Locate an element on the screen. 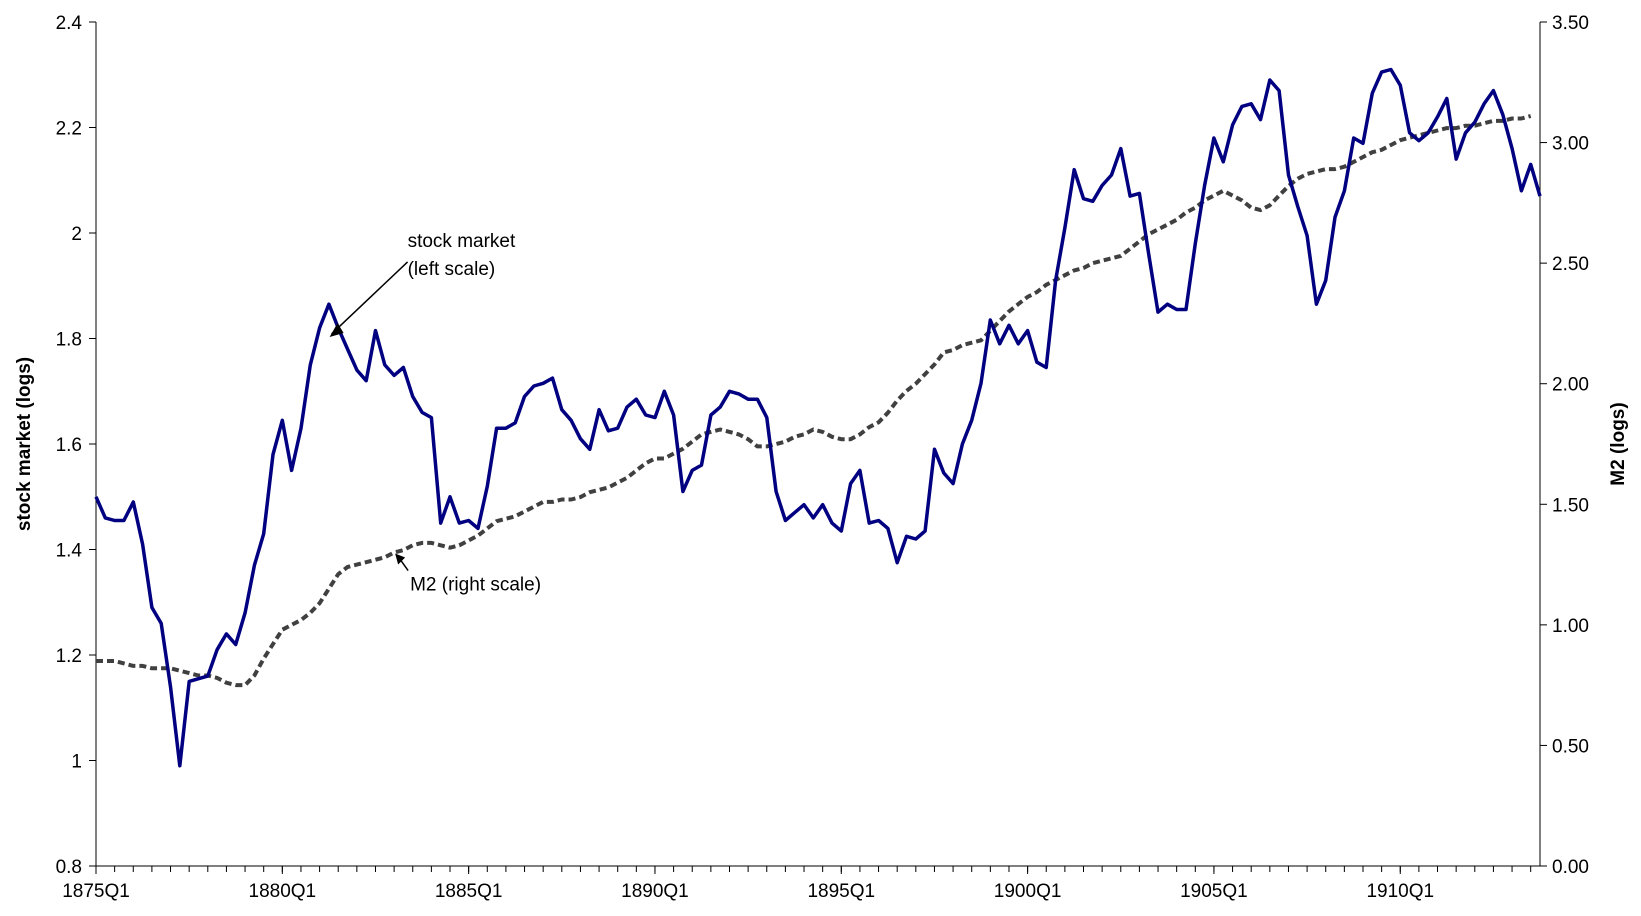  x-tick-label: 1890Q1 is located at coordinates (655, 891).